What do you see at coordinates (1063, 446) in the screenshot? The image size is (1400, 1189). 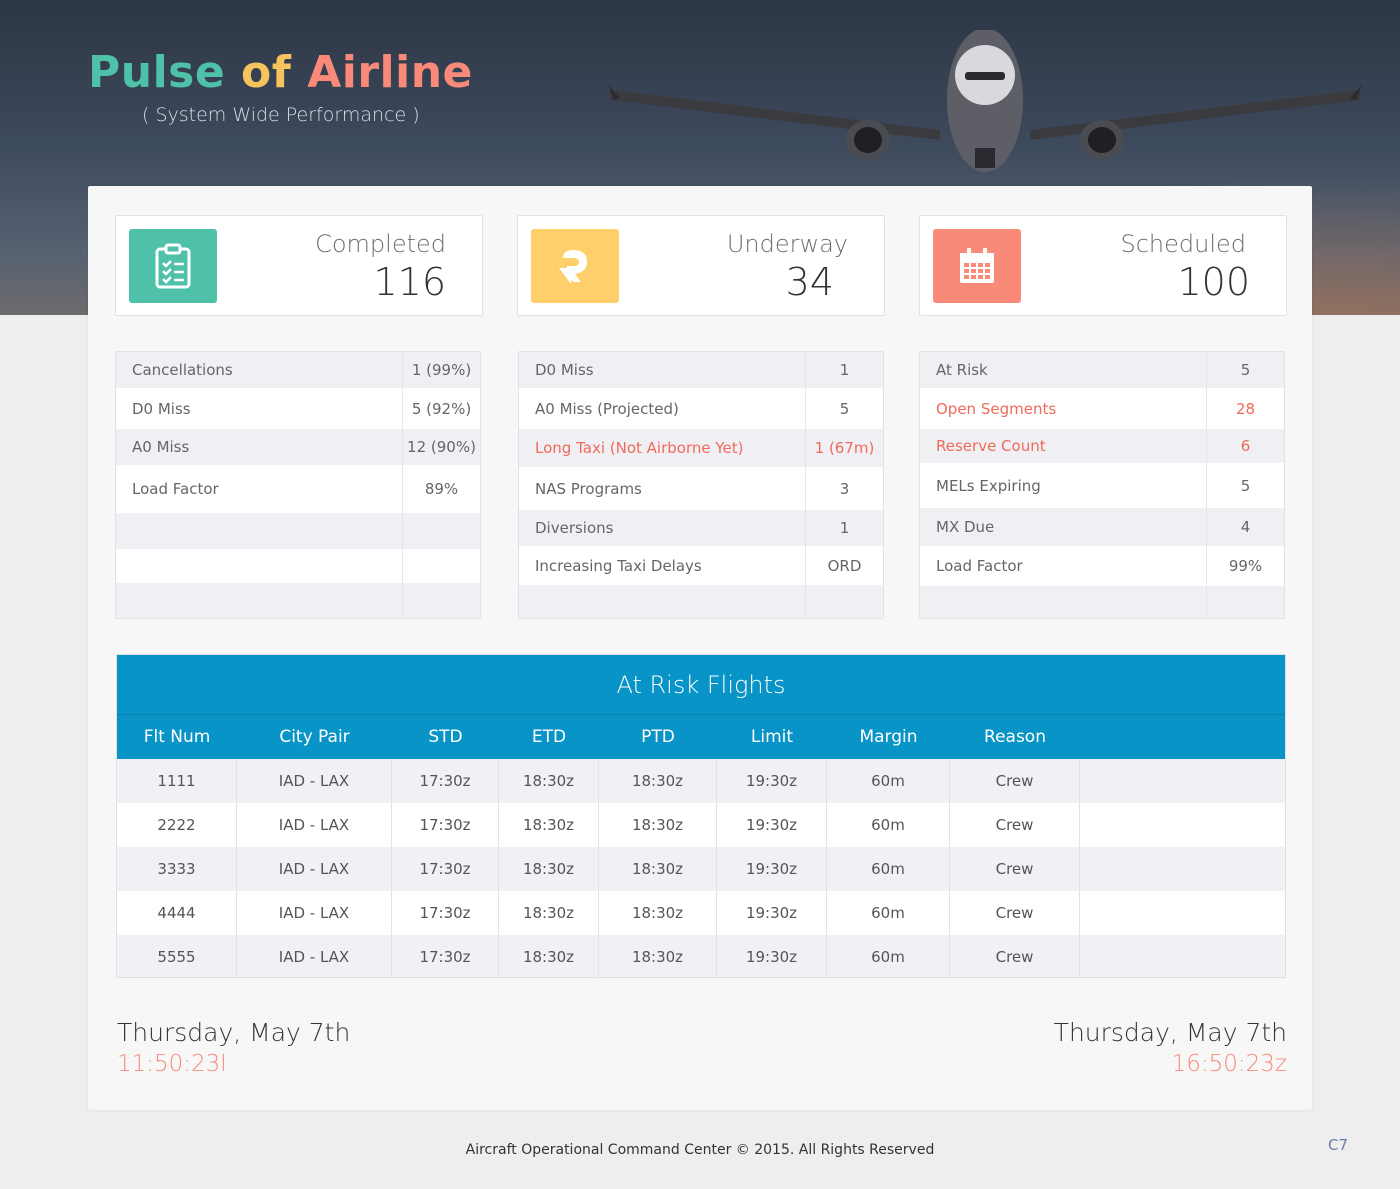 I see `panel-key: Reserve Count` at bounding box center [1063, 446].